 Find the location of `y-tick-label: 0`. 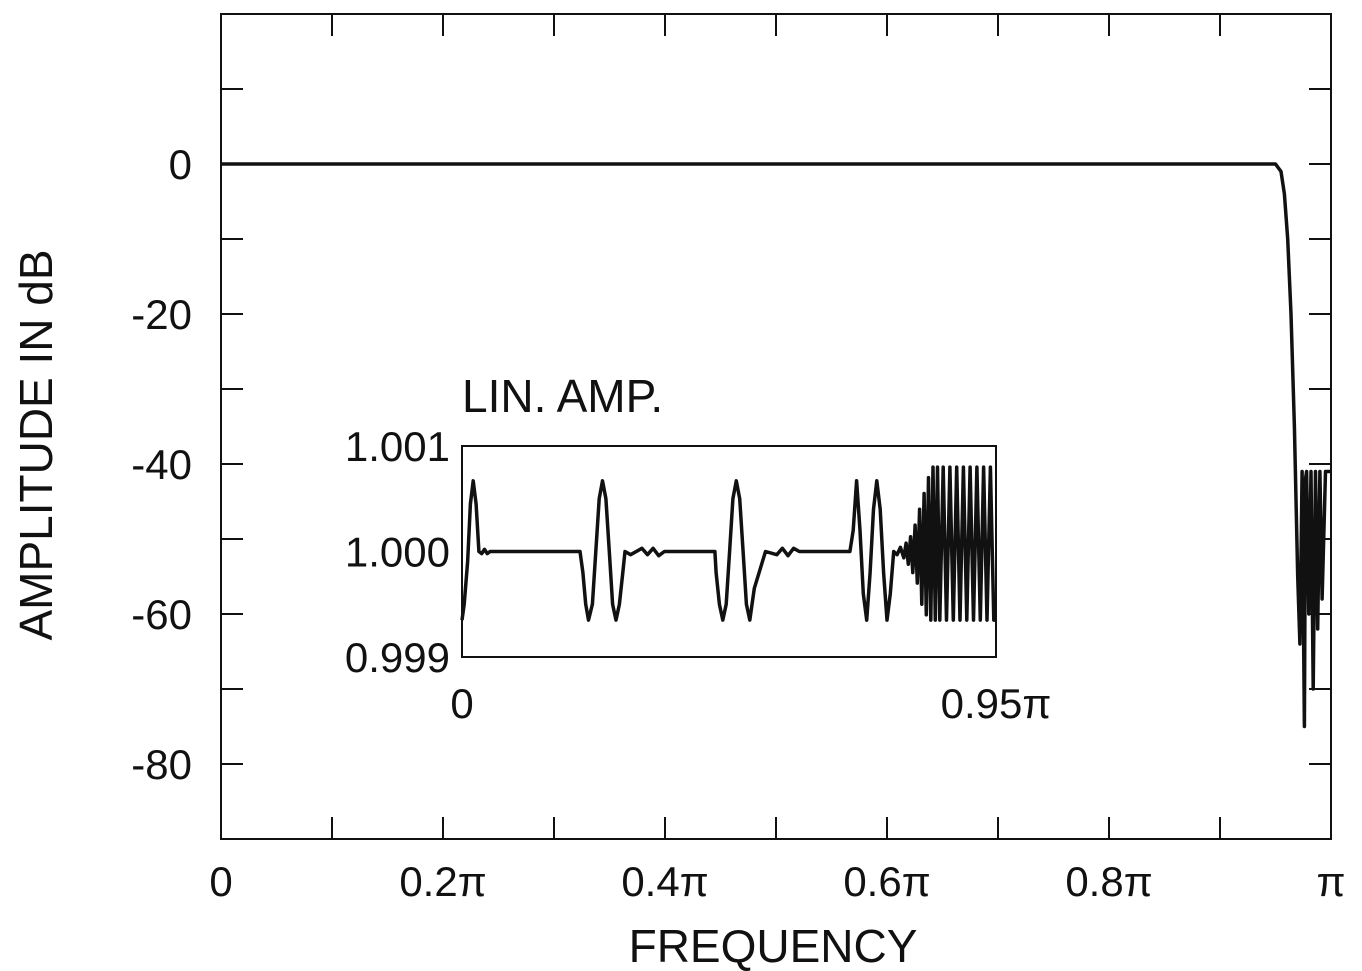

y-tick-label: 0 is located at coordinates (180, 164).